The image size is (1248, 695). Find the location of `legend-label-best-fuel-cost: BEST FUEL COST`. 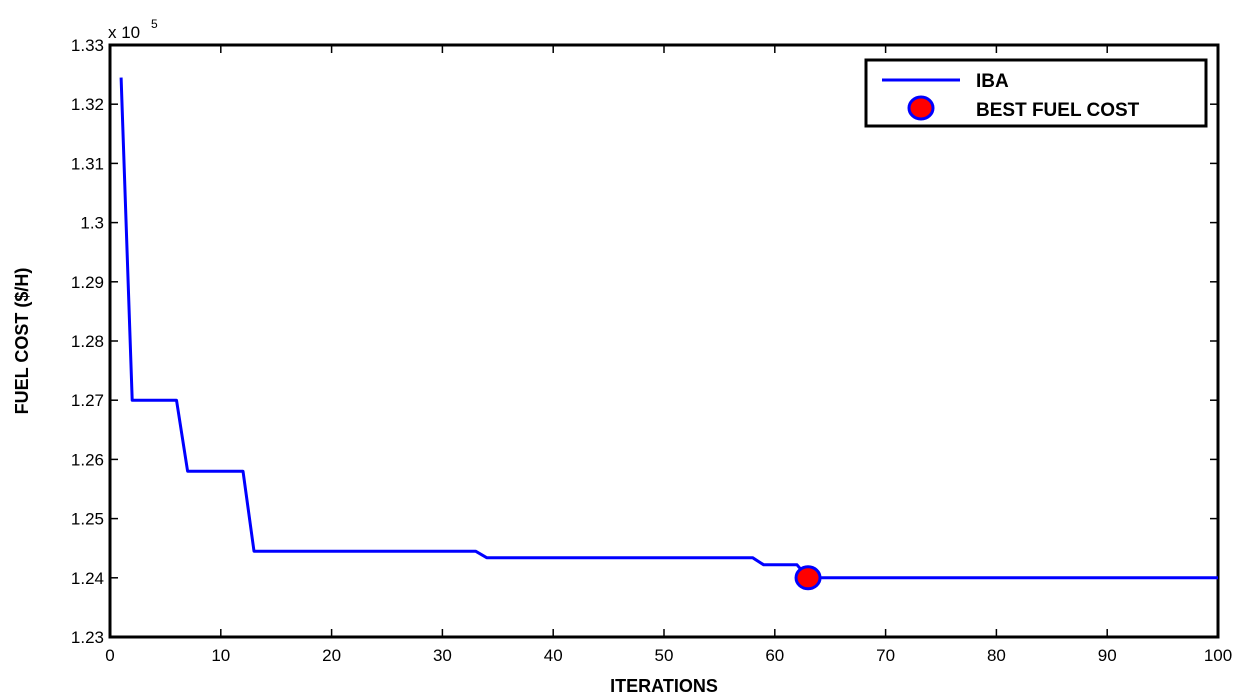

legend-label-best-fuel-cost: BEST FUEL COST is located at coordinates (1058, 110).